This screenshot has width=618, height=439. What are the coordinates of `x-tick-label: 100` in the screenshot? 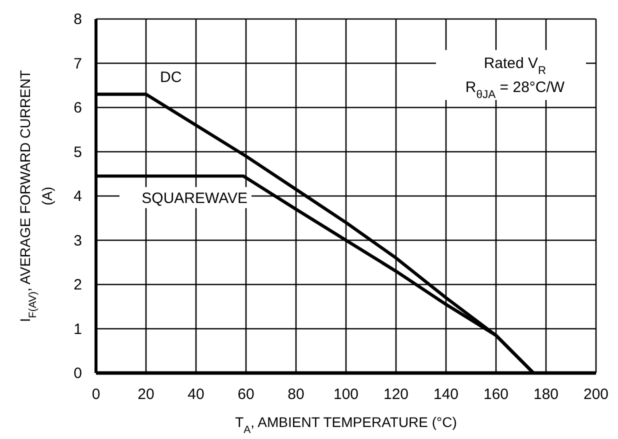 It's located at (346, 394).